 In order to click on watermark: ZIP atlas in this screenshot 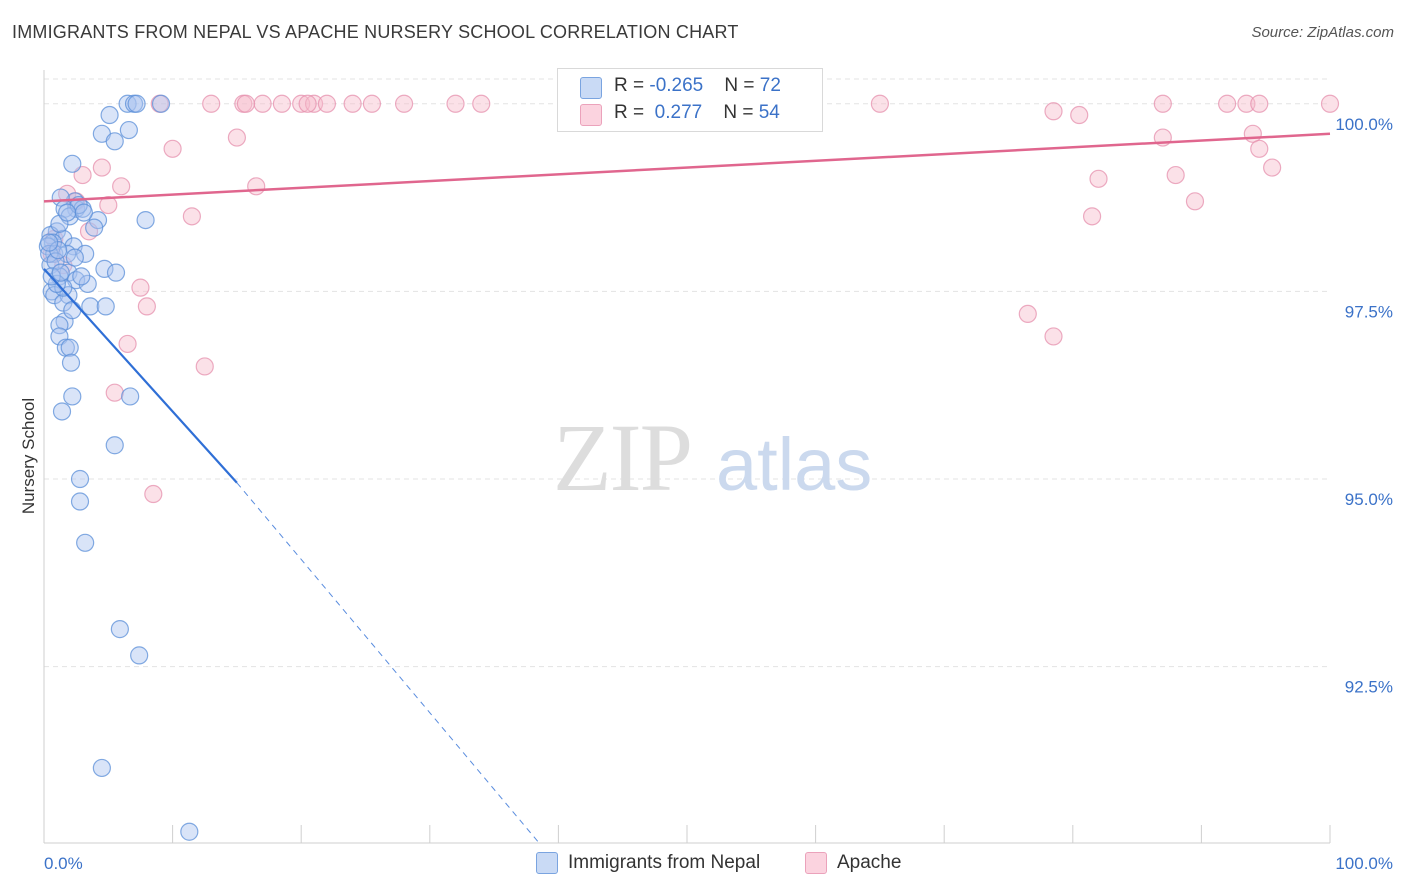, I will do `click(712, 457)`.